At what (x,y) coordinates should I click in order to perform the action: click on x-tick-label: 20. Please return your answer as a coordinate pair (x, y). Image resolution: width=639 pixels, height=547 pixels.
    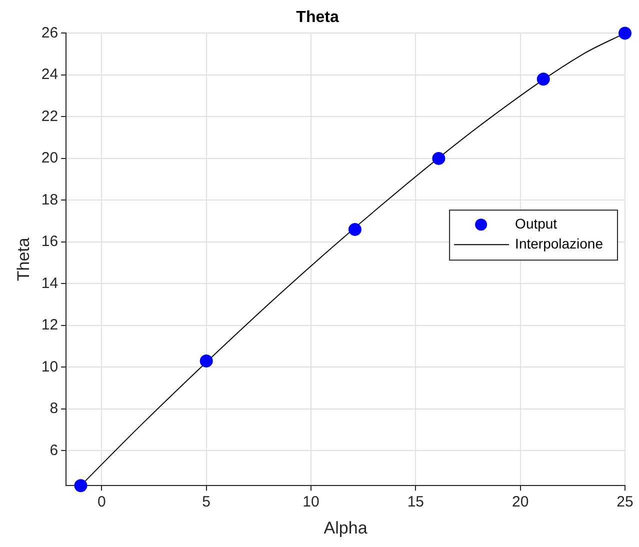
    Looking at the image, I should click on (520, 502).